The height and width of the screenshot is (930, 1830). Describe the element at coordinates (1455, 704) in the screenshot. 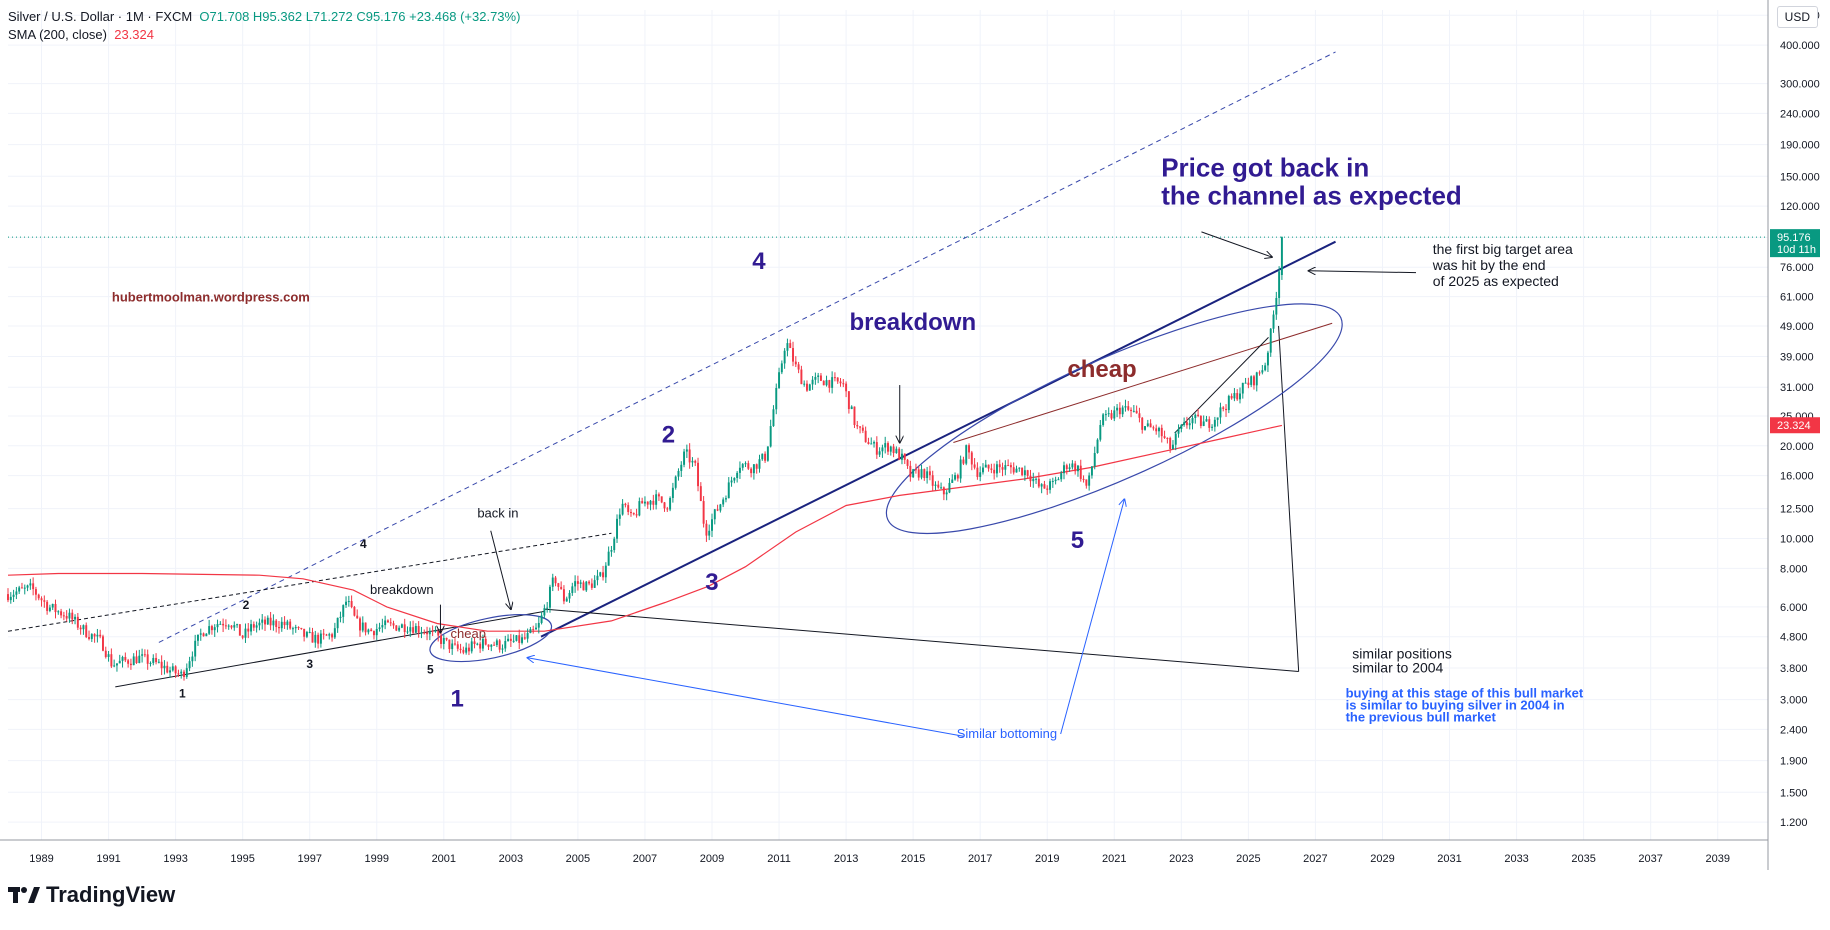

I see `buying-line2: is similar to buying silver in 2004 in` at that location.